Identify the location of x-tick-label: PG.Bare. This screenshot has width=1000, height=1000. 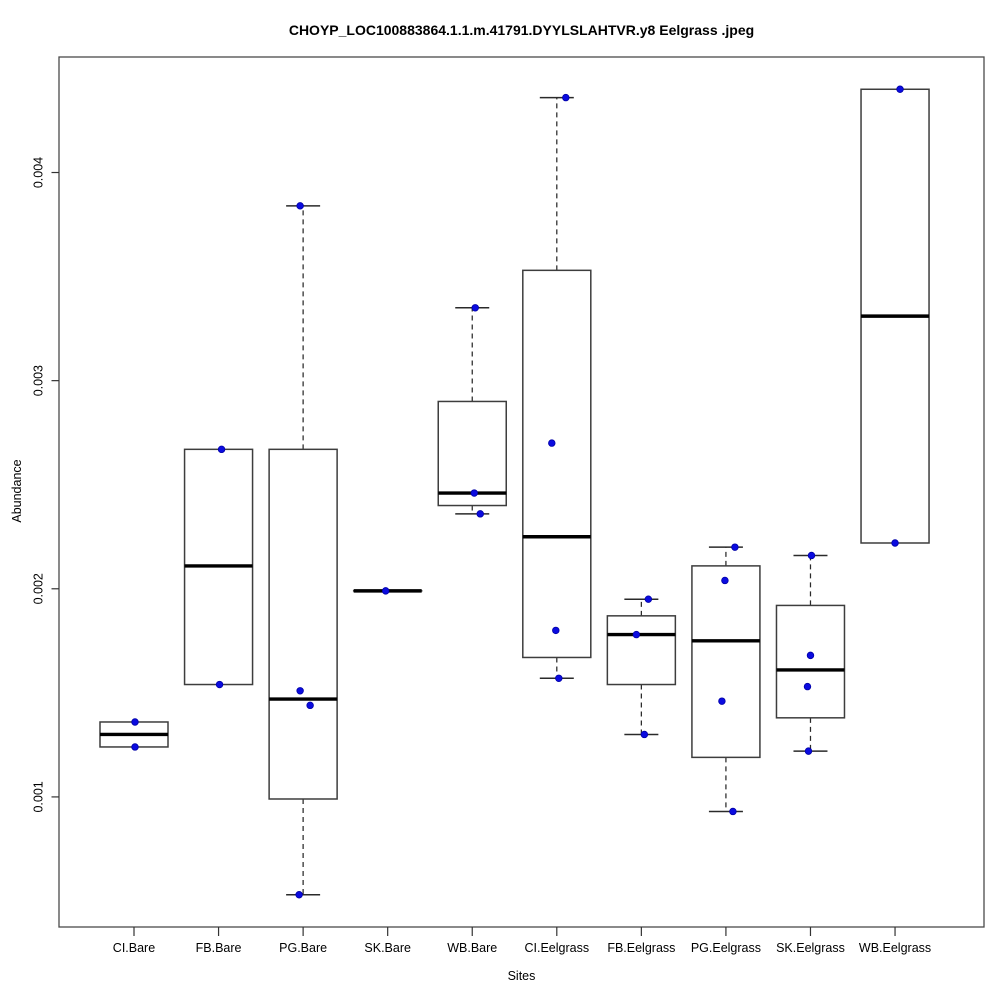
(303, 948).